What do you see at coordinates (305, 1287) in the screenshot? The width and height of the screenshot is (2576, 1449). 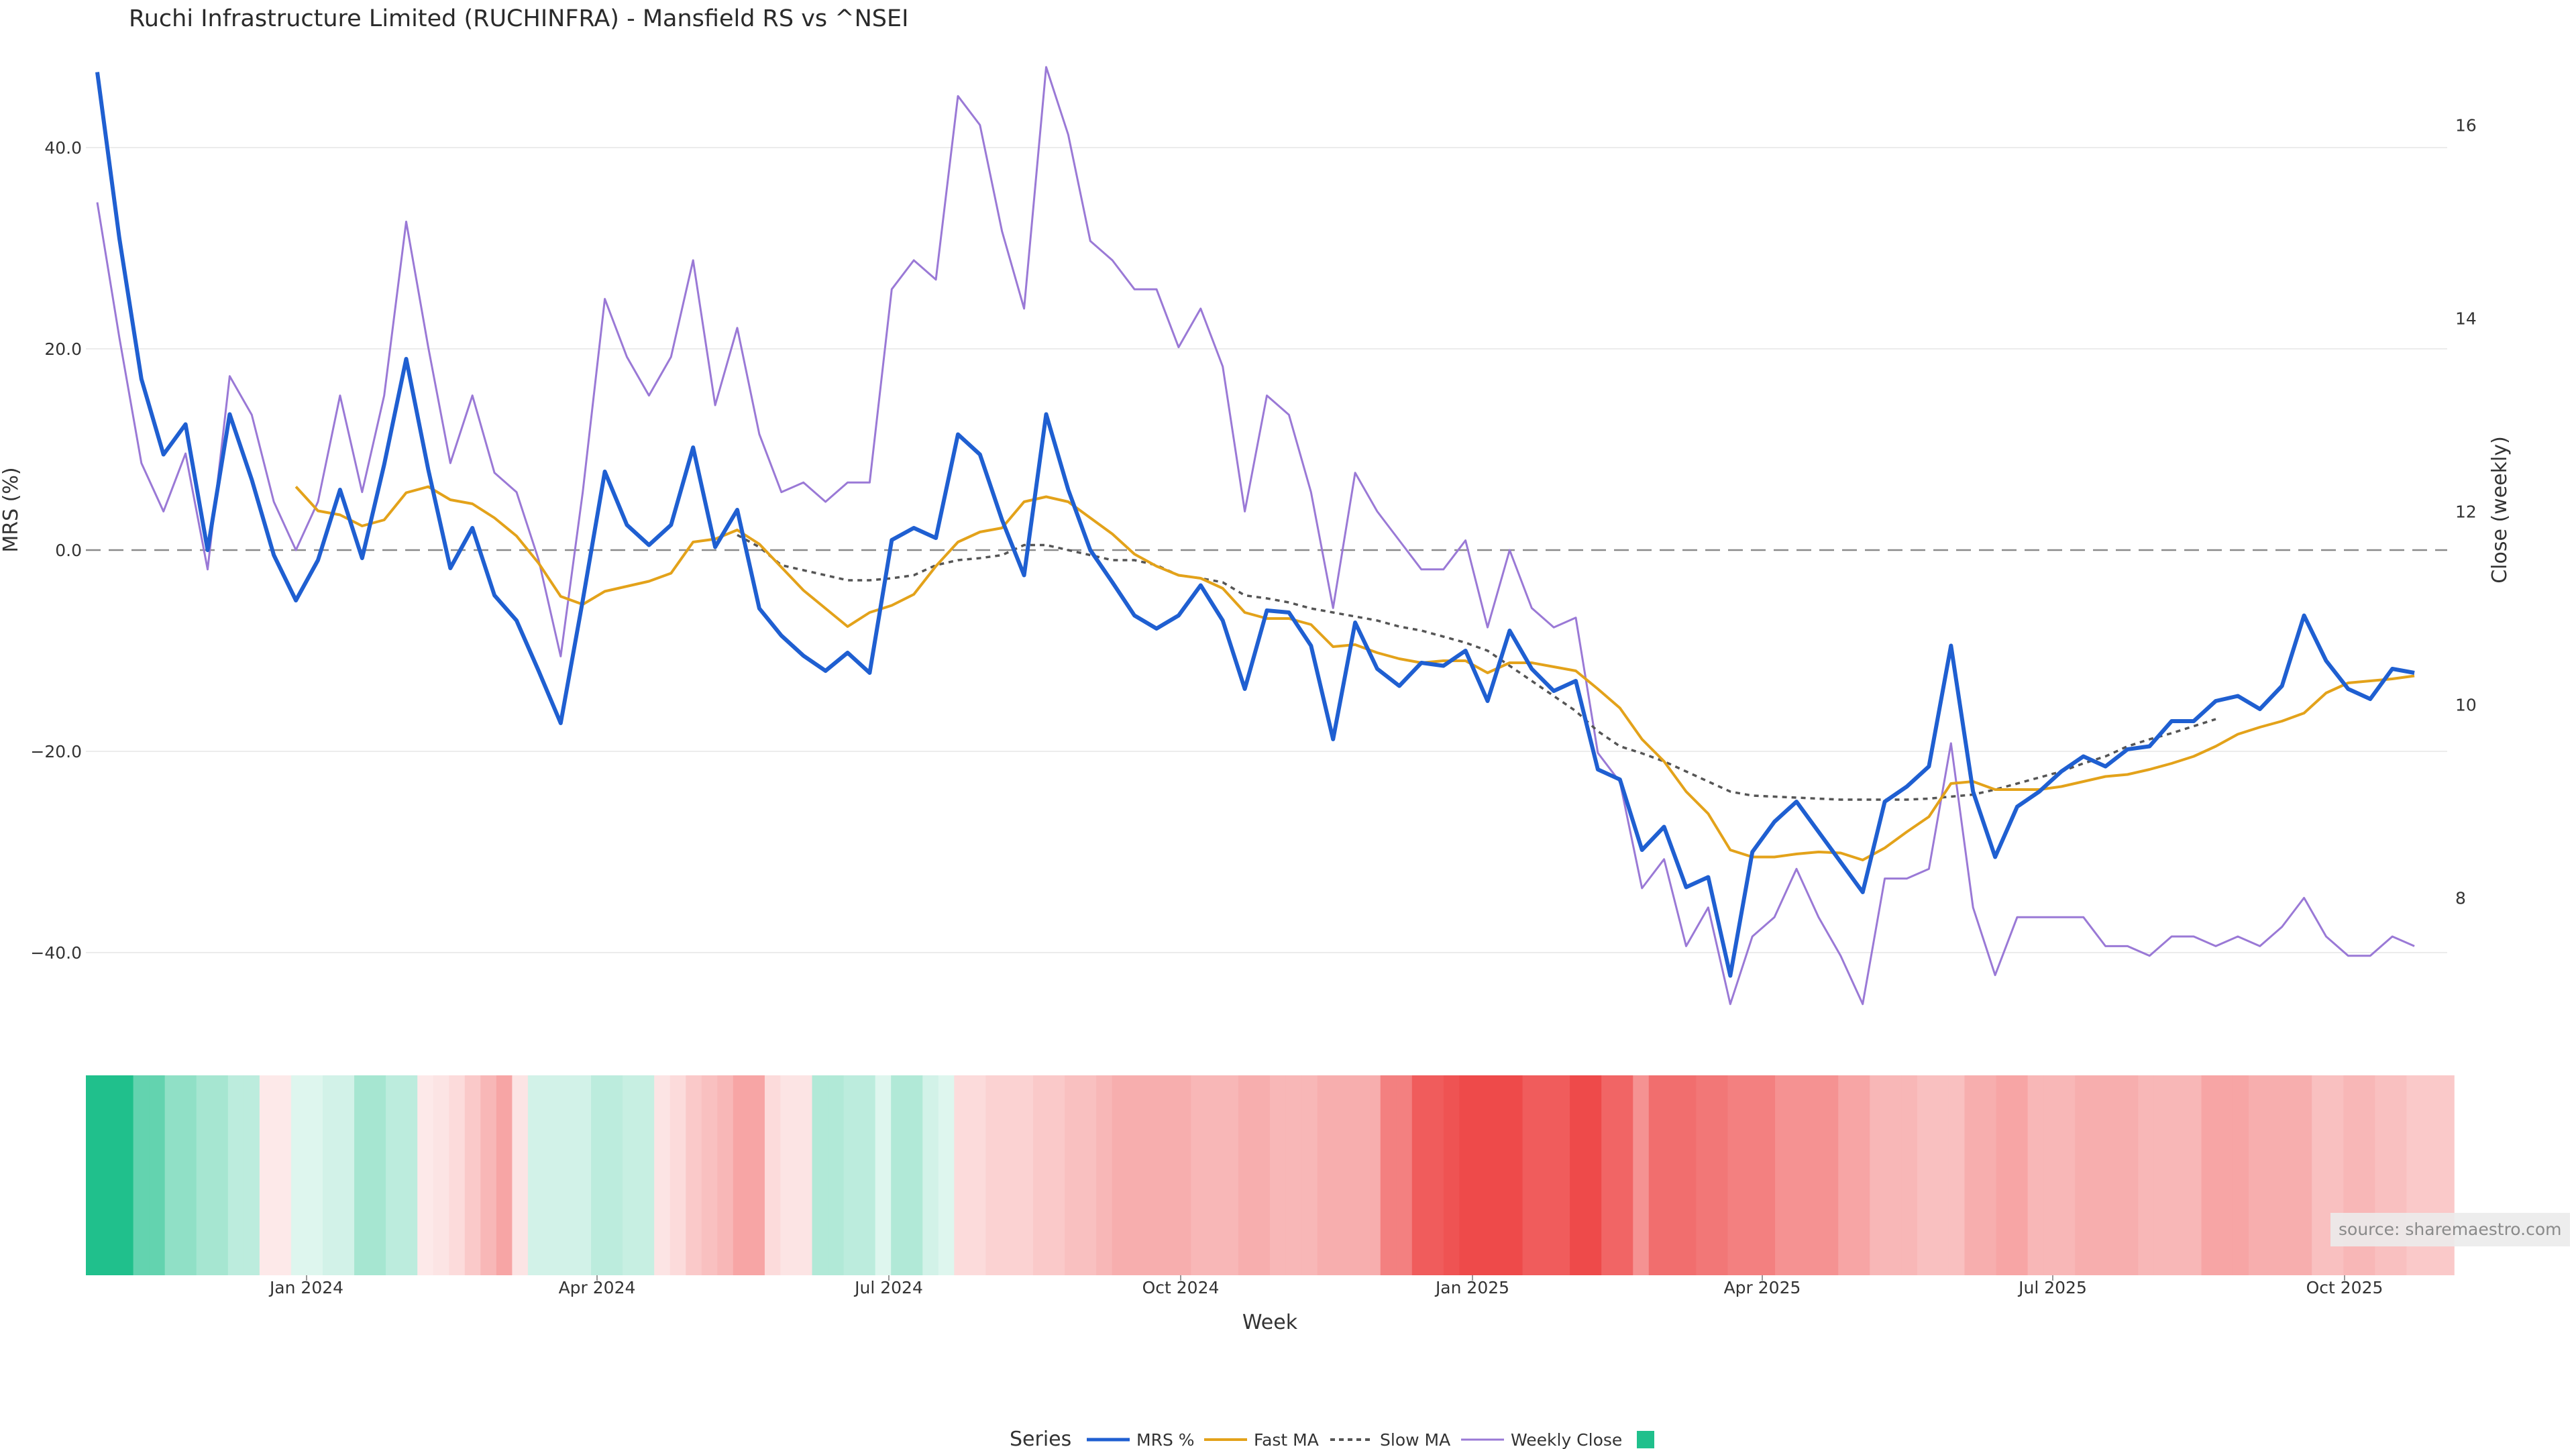 I see `x-tick-label: Jan 2024` at bounding box center [305, 1287].